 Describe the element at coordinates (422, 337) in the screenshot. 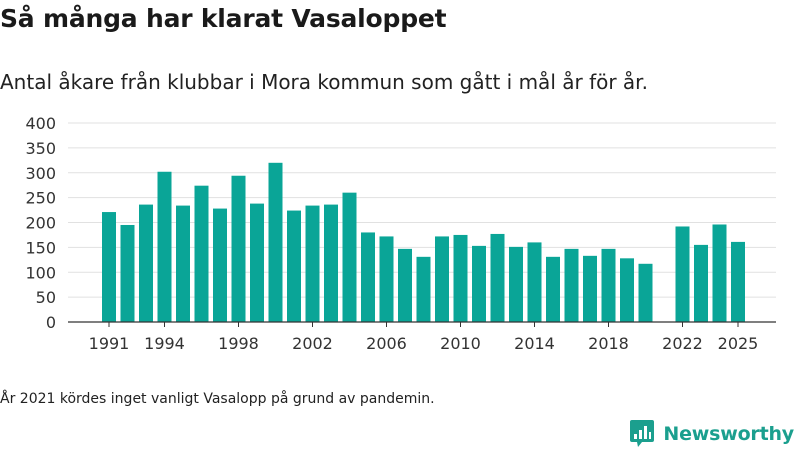

I see `x-axis: 1991 1994 1998 2002 2006 2010 2014 2018 2022 2025` at that location.